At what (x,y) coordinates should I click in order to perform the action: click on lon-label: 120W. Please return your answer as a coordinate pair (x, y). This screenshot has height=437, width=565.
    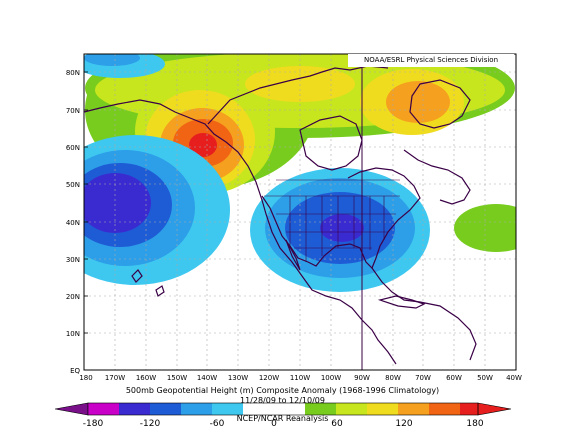
    Looking at the image, I should click on (269, 378).